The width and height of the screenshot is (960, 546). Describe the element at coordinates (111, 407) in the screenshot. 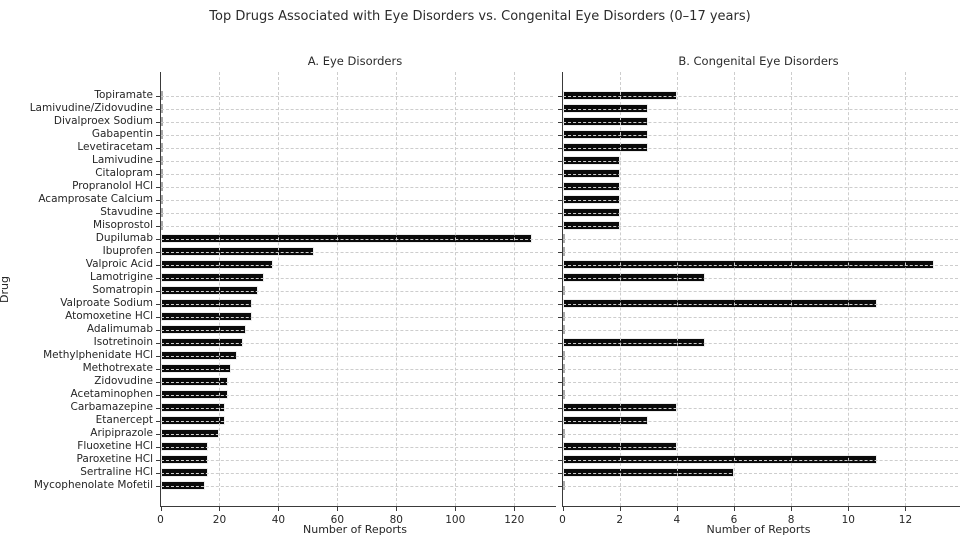

I see `category-label: Carbamazepine` at that location.